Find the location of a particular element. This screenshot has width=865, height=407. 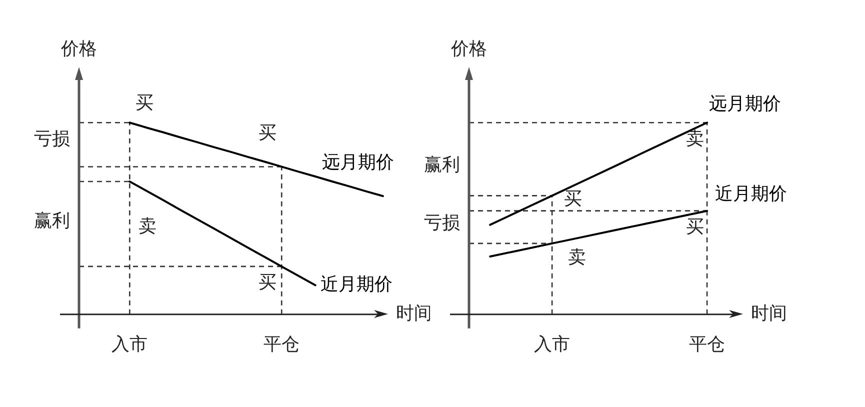

text: 亏损 is located at coordinates (442, 222).